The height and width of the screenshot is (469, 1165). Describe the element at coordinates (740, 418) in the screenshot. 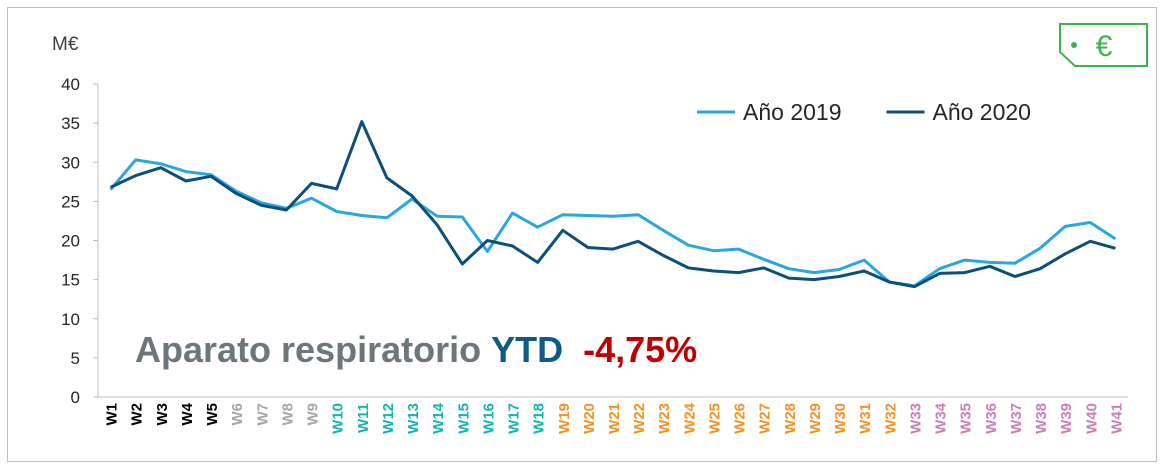

I see `x-tick-label: W26` at that location.